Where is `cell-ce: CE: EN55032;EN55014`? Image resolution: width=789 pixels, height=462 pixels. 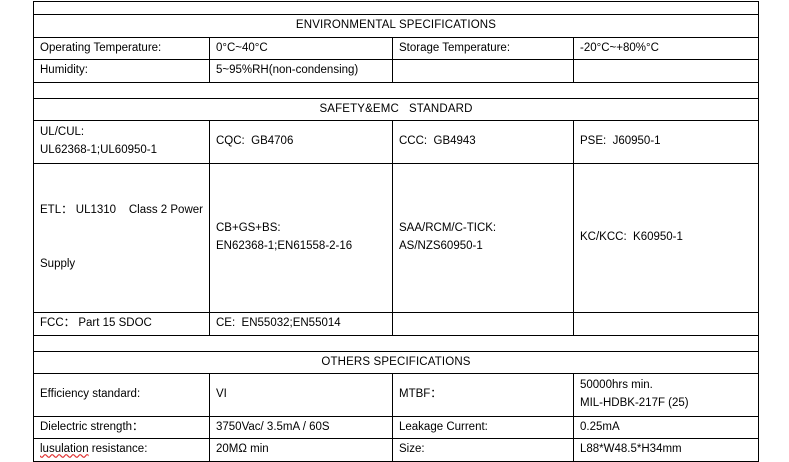 cell-ce: CE: EN55032;EN55014 is located at coordinates (301, 324).